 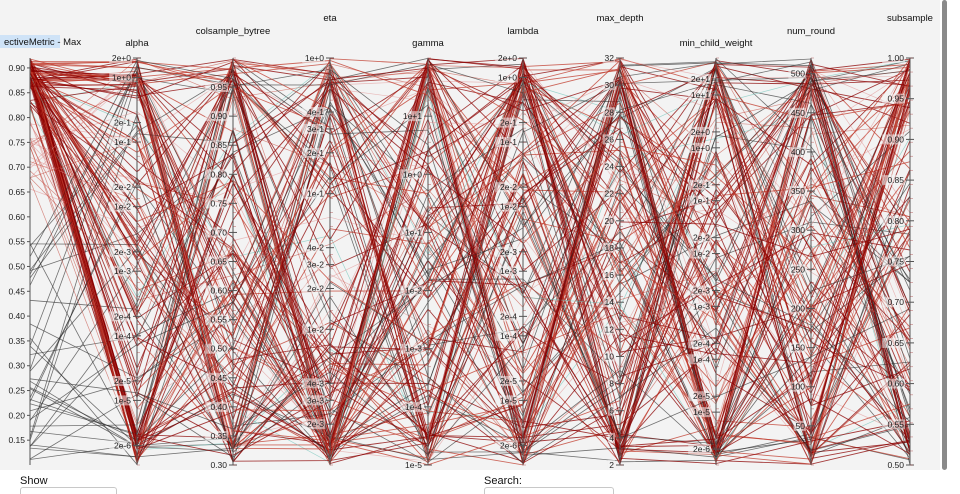 I want to click on axis-tick-label: 0.70, so click(x=218, y=232).